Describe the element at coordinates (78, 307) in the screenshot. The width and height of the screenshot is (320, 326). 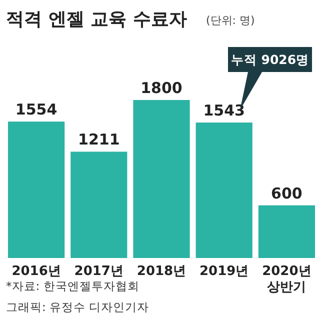
I see `text: 그래픽: 유정수 디자인기자` at that location.